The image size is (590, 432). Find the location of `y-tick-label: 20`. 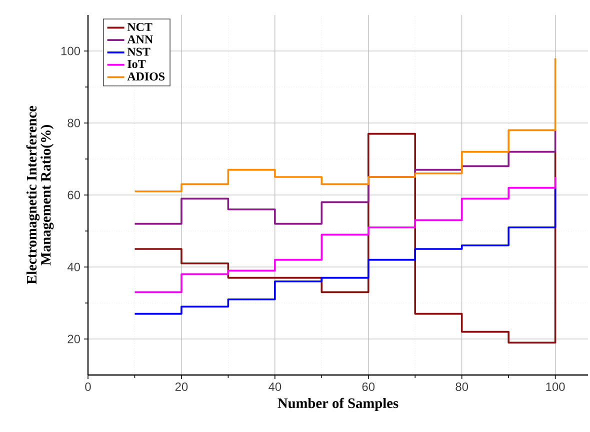

y-tick-label: 20 is located at coordinates (74, 339).